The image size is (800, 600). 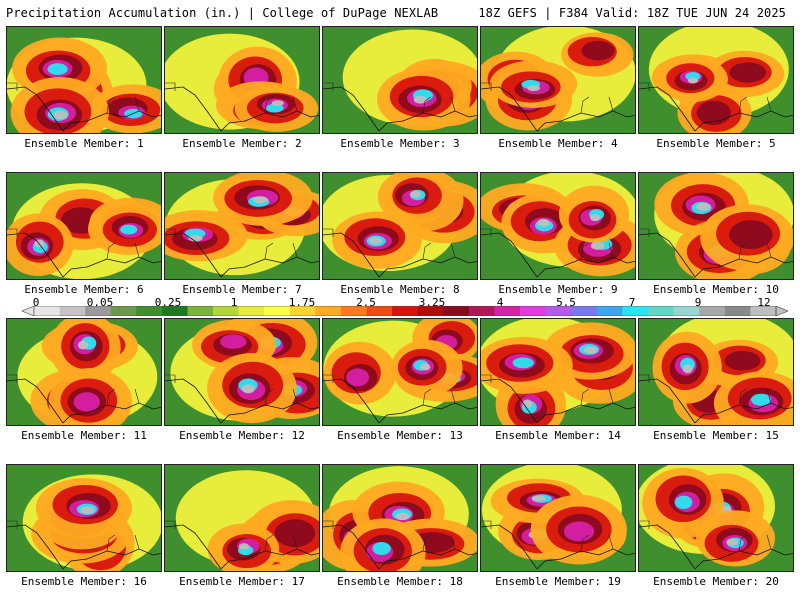 I want to click on ensemble-member-label: Ensemble Member: 10, so click(x=716, y=289).